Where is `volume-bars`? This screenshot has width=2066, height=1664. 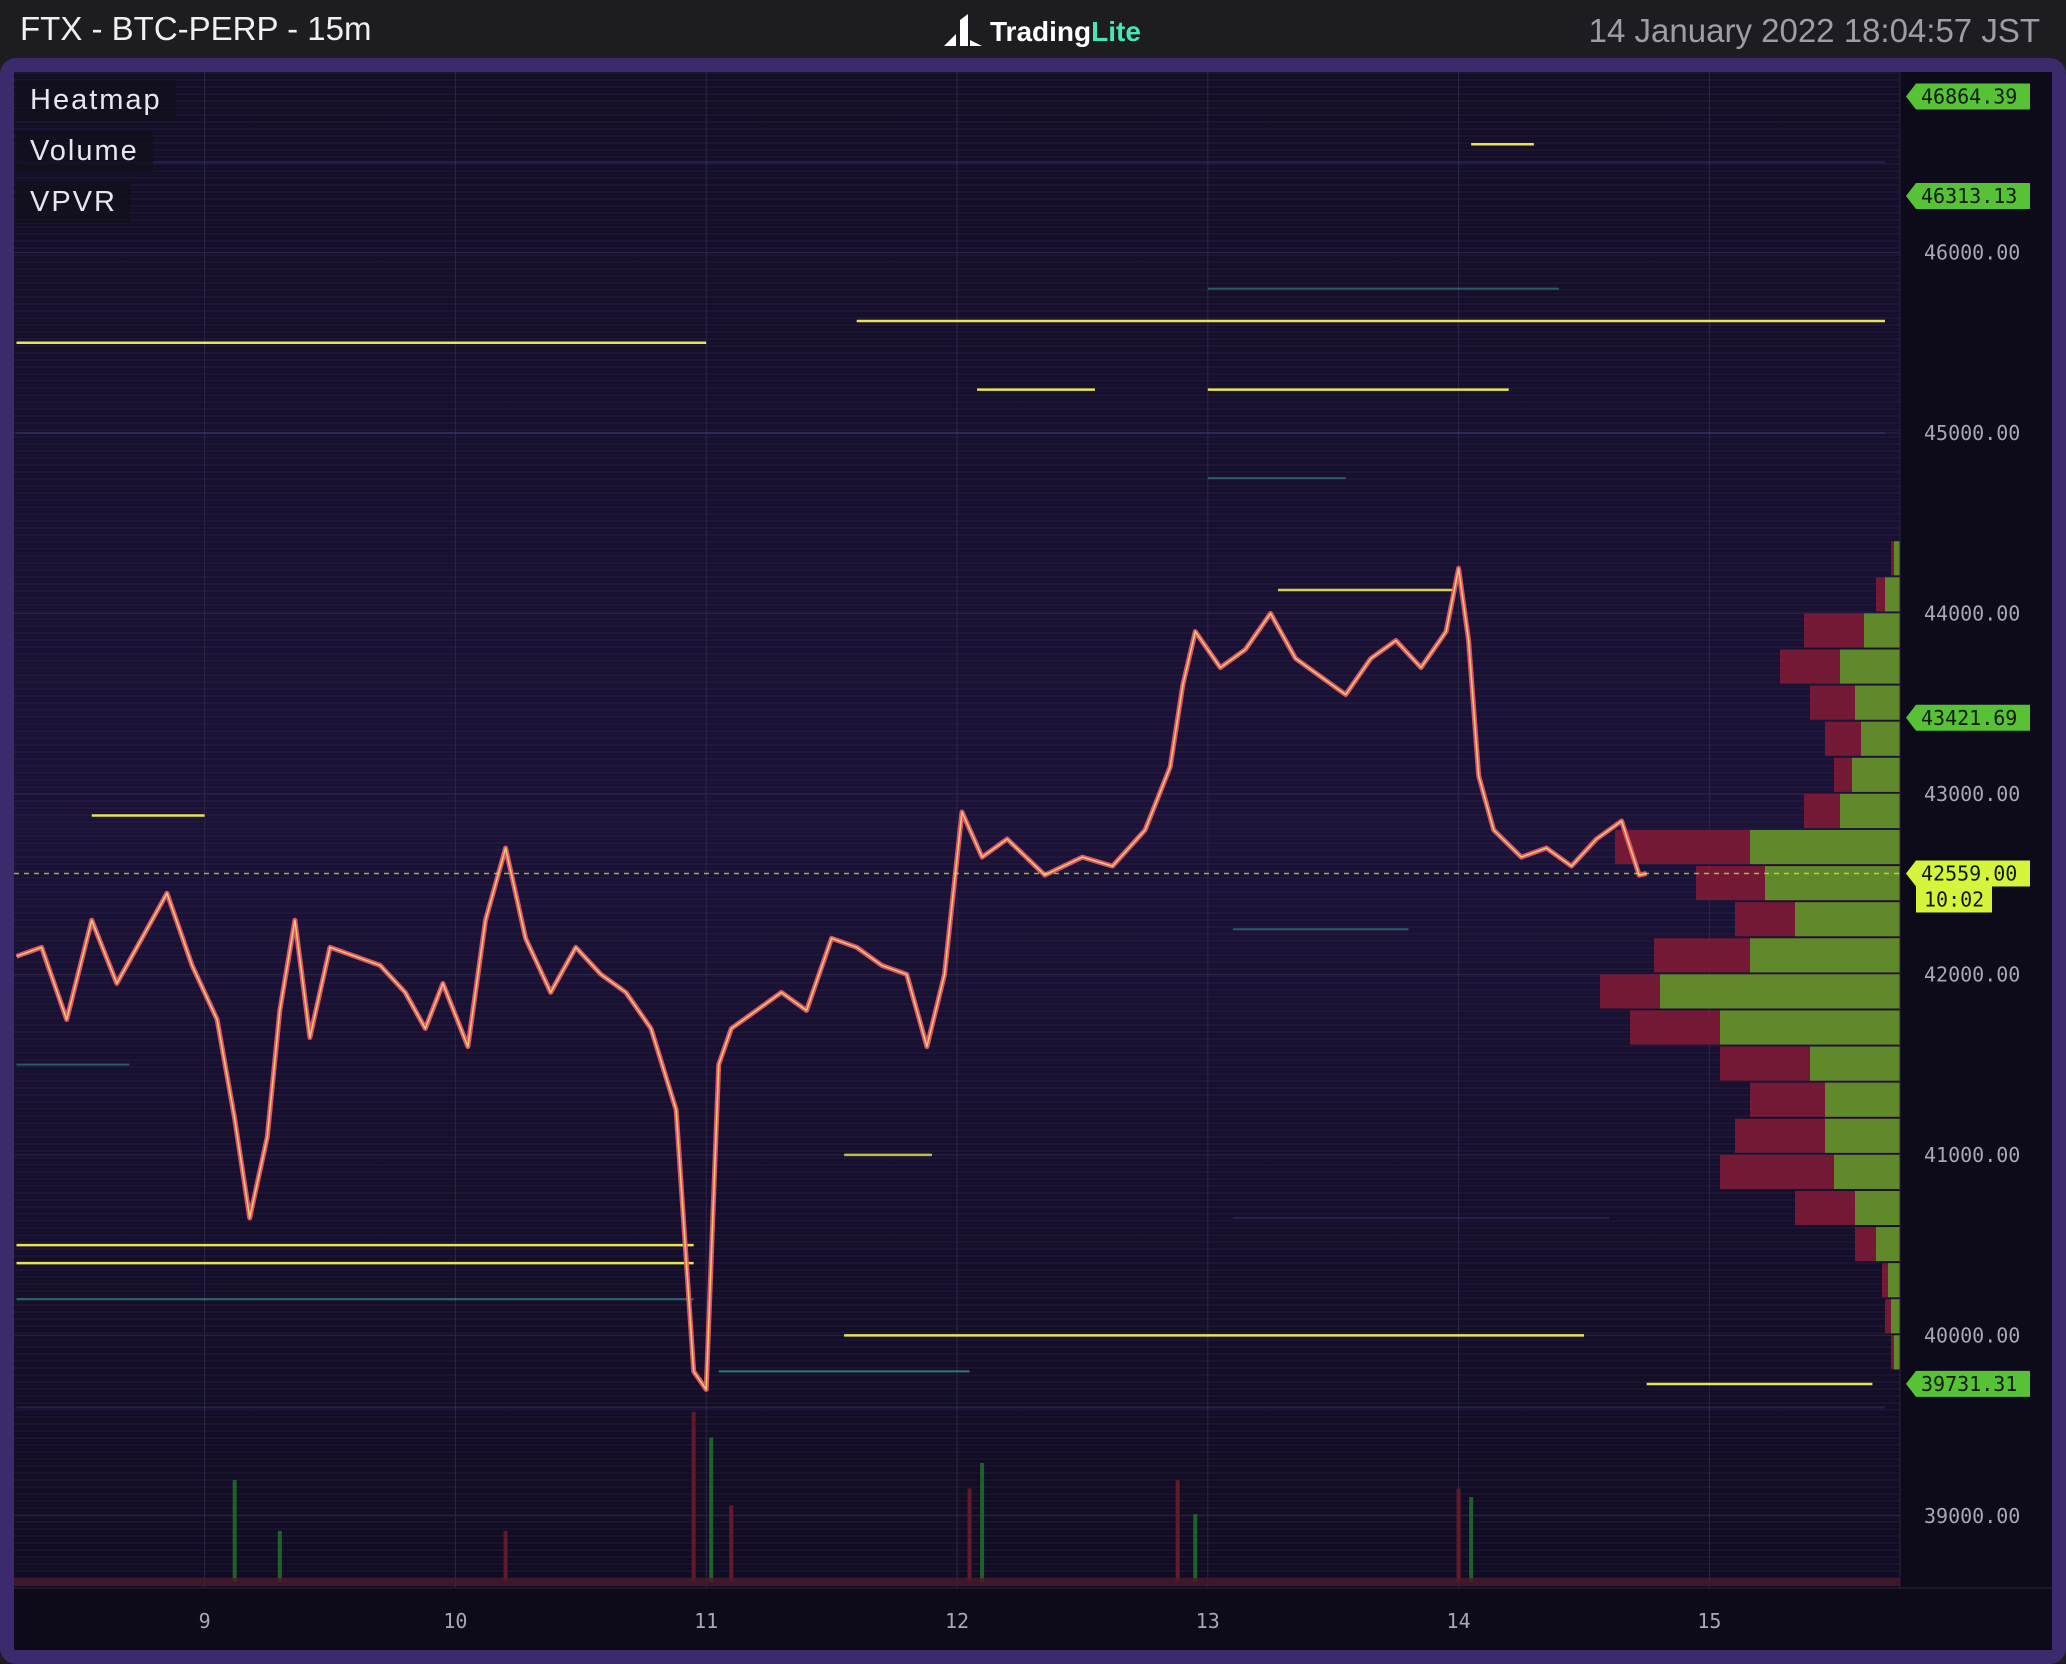 volume-bars is located at coordinates (957, 1499).